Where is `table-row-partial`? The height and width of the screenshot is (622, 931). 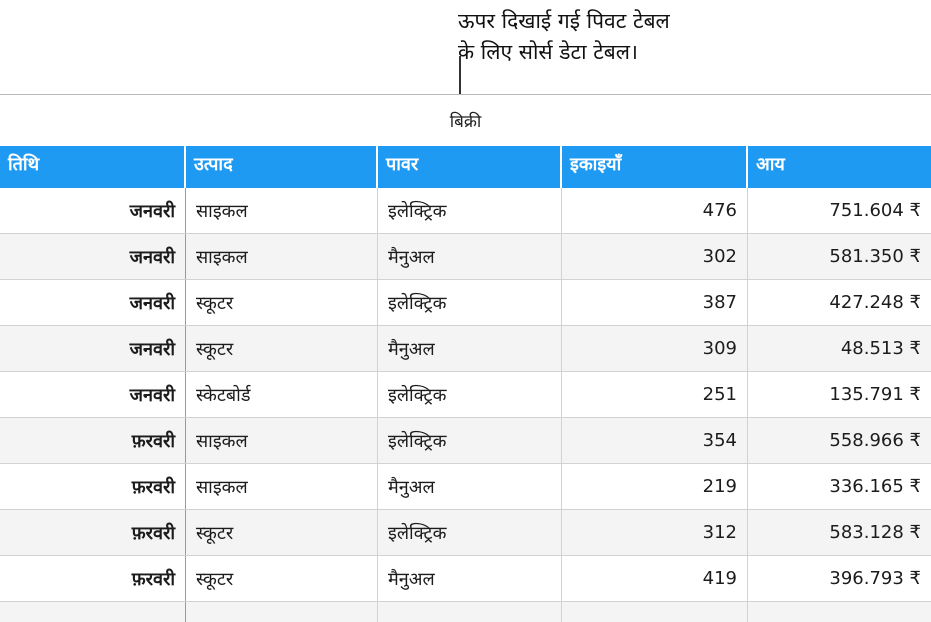 table-row-partial is located at coordinates (465, 612).